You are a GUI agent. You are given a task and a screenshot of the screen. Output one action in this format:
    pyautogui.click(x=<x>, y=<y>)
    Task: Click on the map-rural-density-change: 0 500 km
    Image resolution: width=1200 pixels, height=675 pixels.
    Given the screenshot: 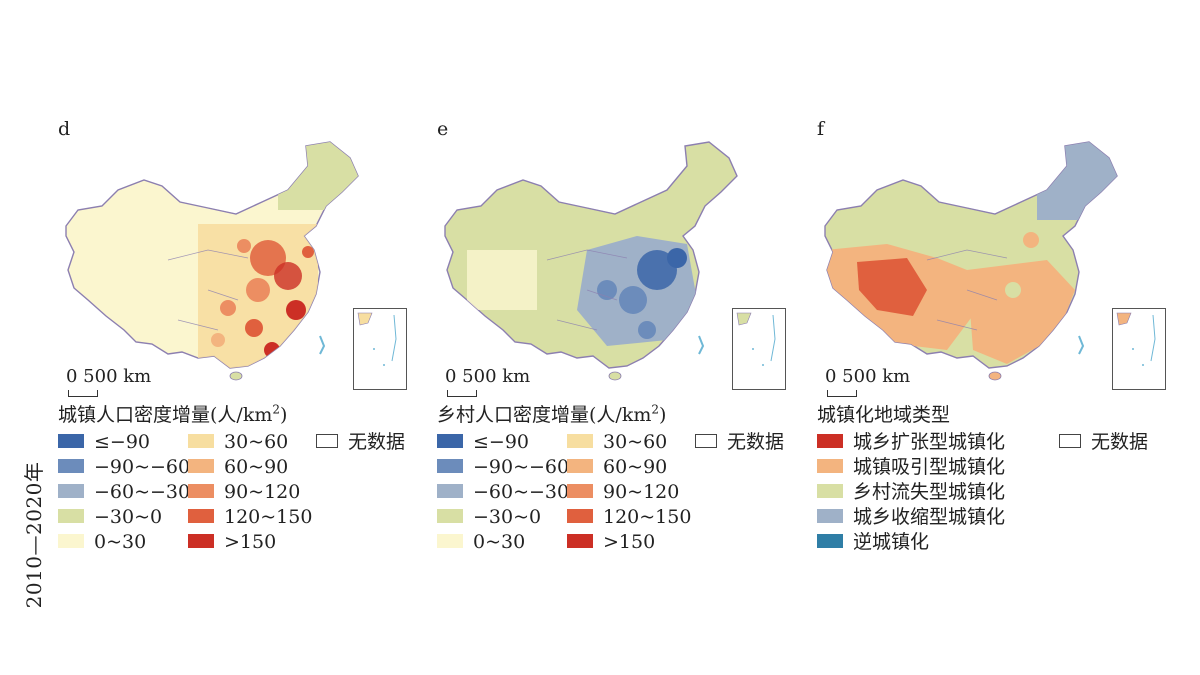 What is the action you would take?
    pyautogui.click(x=617, y=276)
    